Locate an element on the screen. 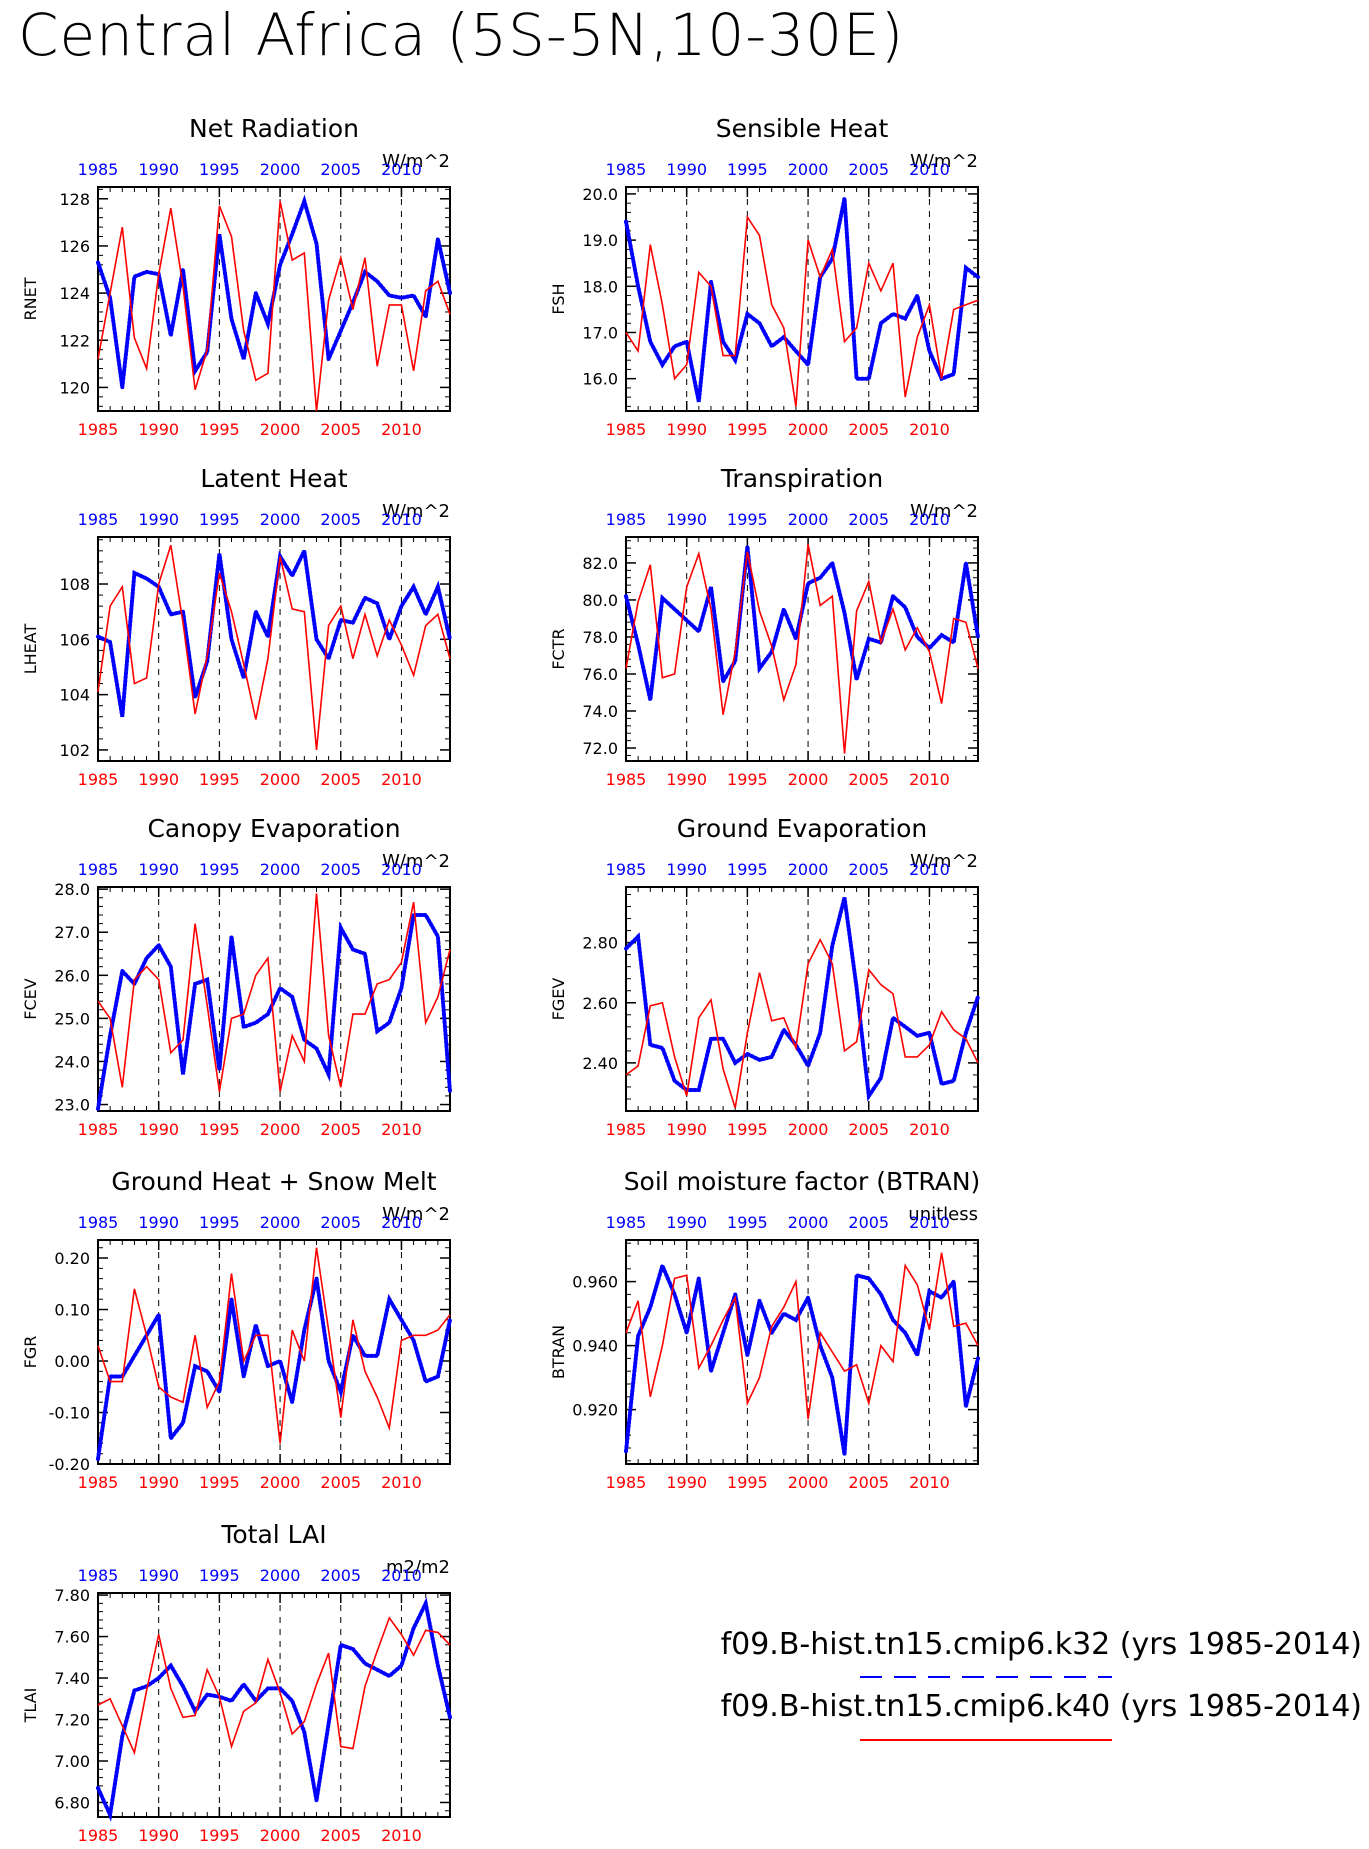  y-axis-label: FCEV is located at coordinates (30, 998).